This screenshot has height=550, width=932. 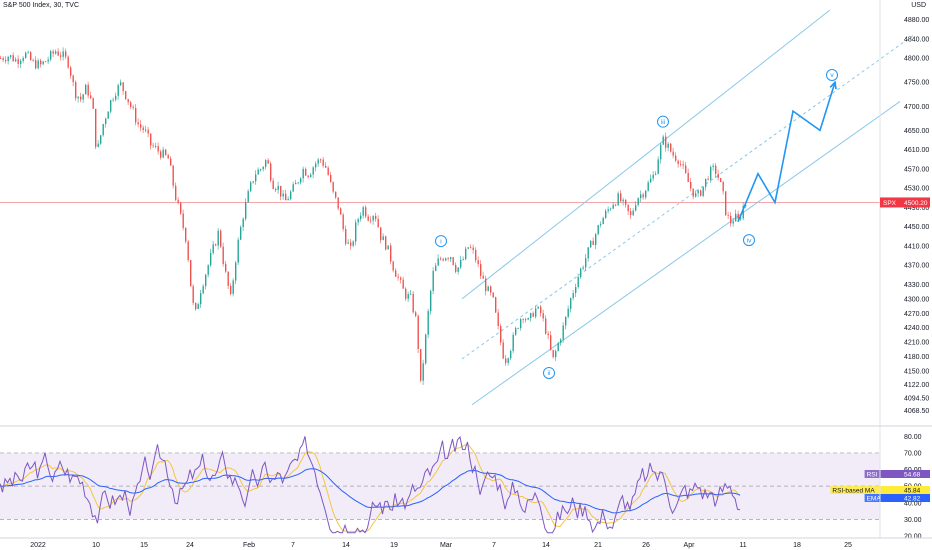 I want to click on price-tick-label: 4800.00, so click(x=916, y=59).